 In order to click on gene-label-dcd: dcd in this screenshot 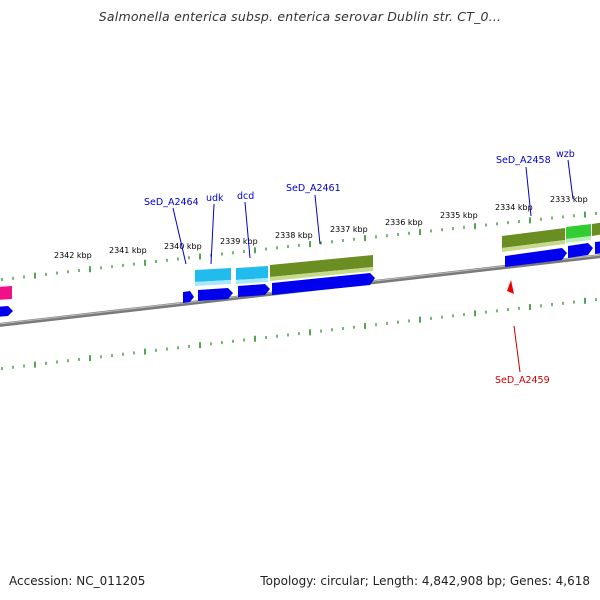, I will do `click(245, 196)`.